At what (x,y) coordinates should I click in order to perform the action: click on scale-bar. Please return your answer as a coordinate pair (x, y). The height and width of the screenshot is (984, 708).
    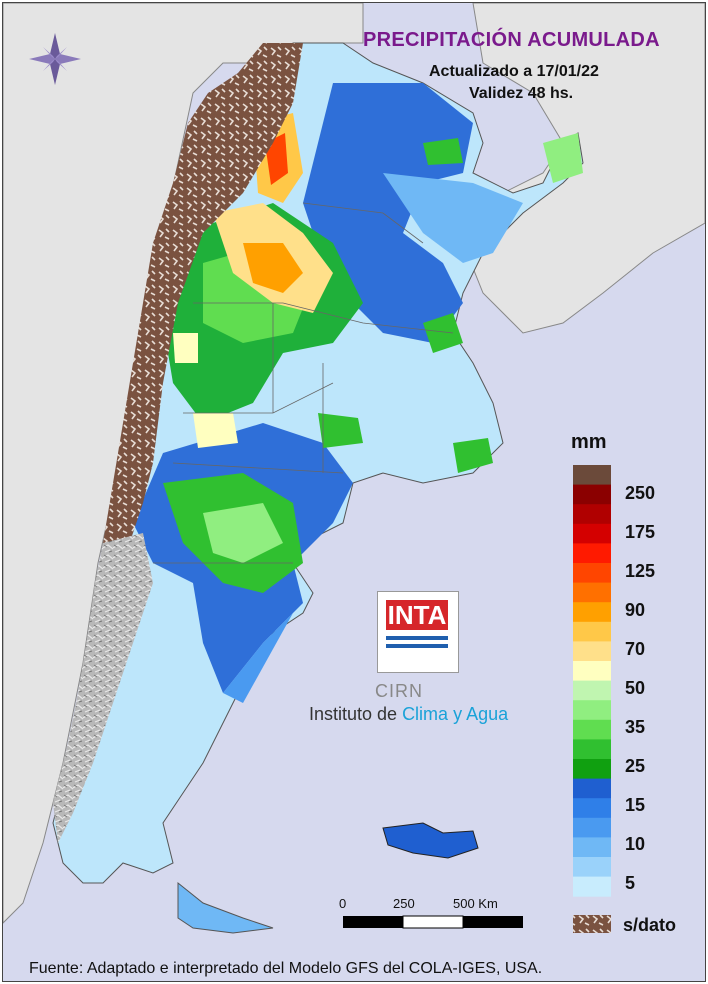
    Looking at the image, I should click on (433, 922).